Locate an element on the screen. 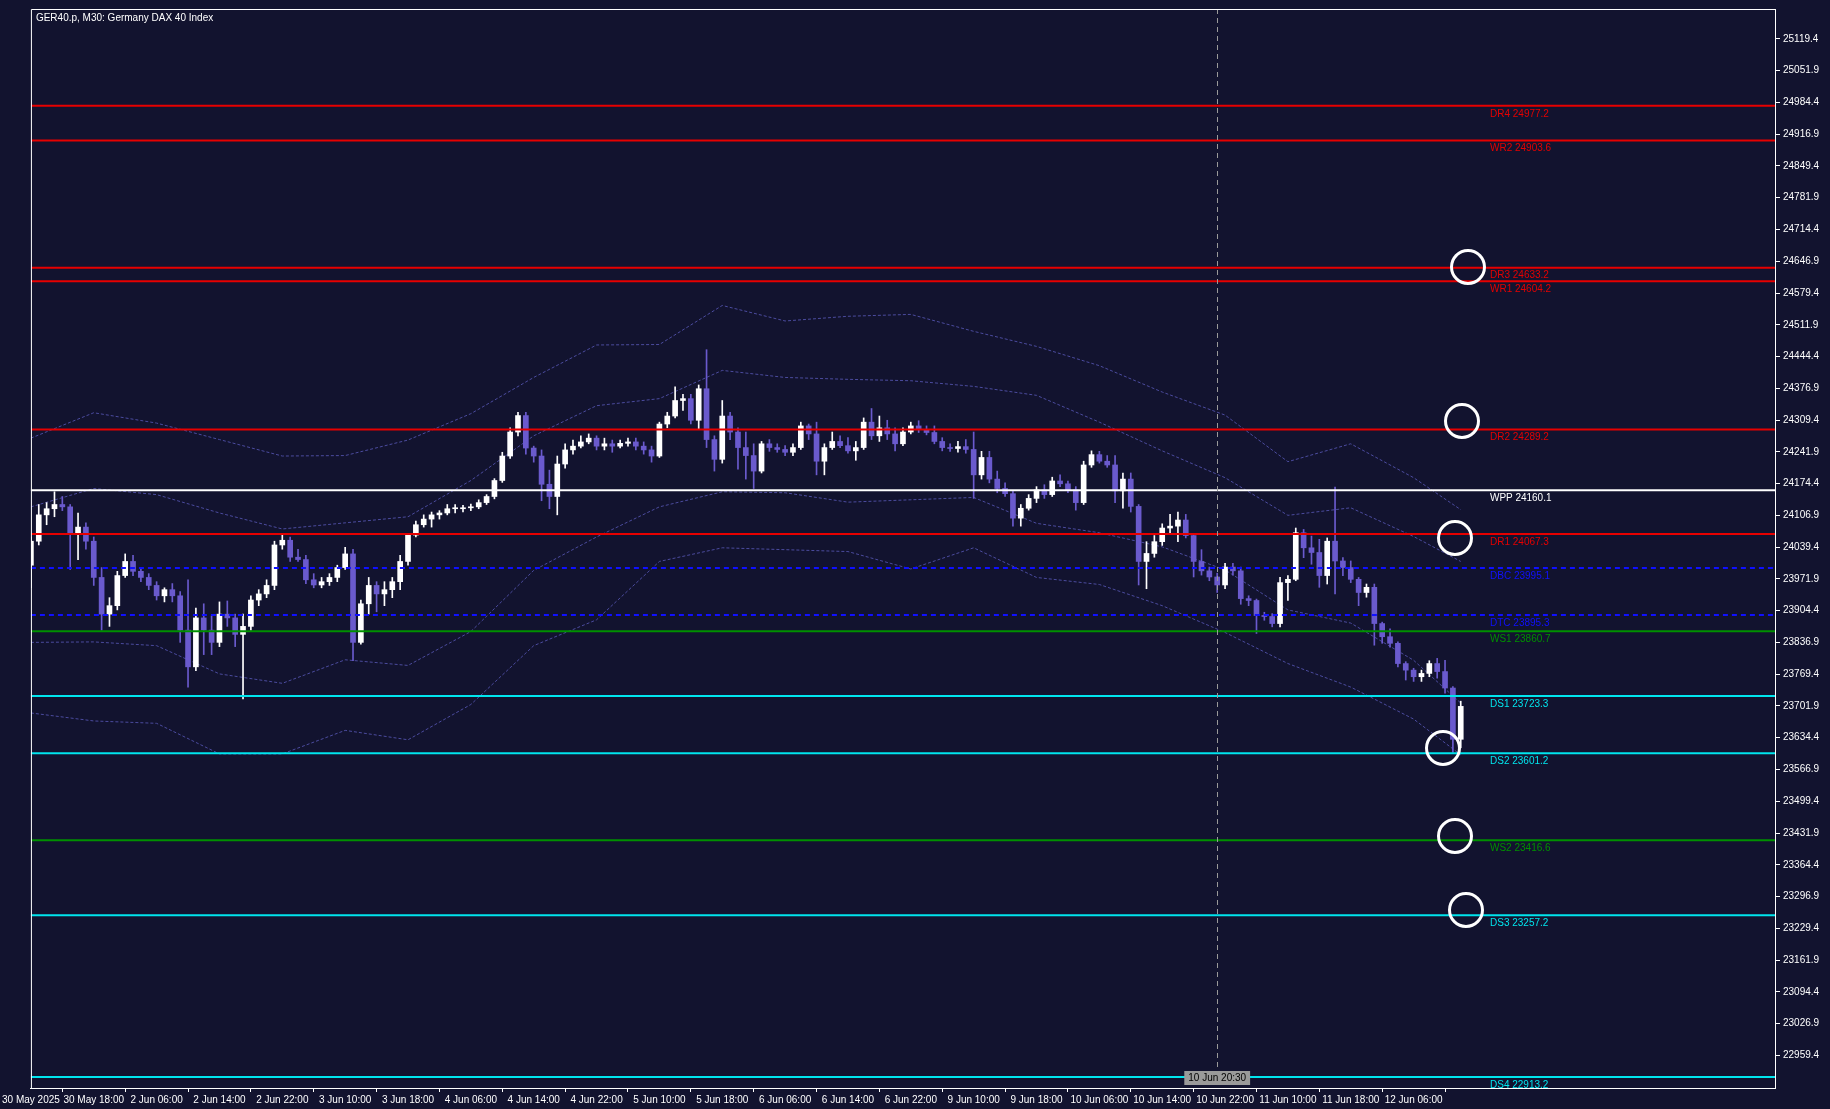  x-tick-label: 11 Jun 18:00 is located at coordinates (1351, 1099).